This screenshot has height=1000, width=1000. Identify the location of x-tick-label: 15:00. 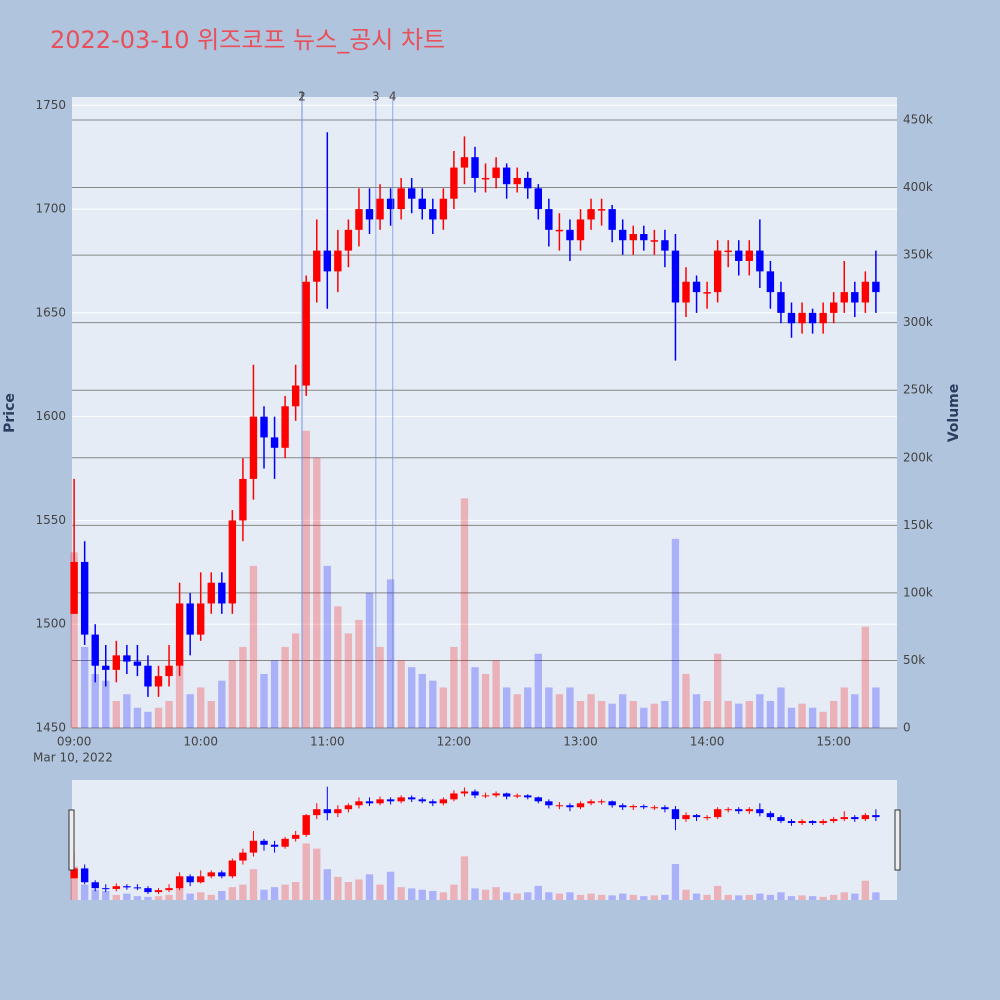
(833, 742).